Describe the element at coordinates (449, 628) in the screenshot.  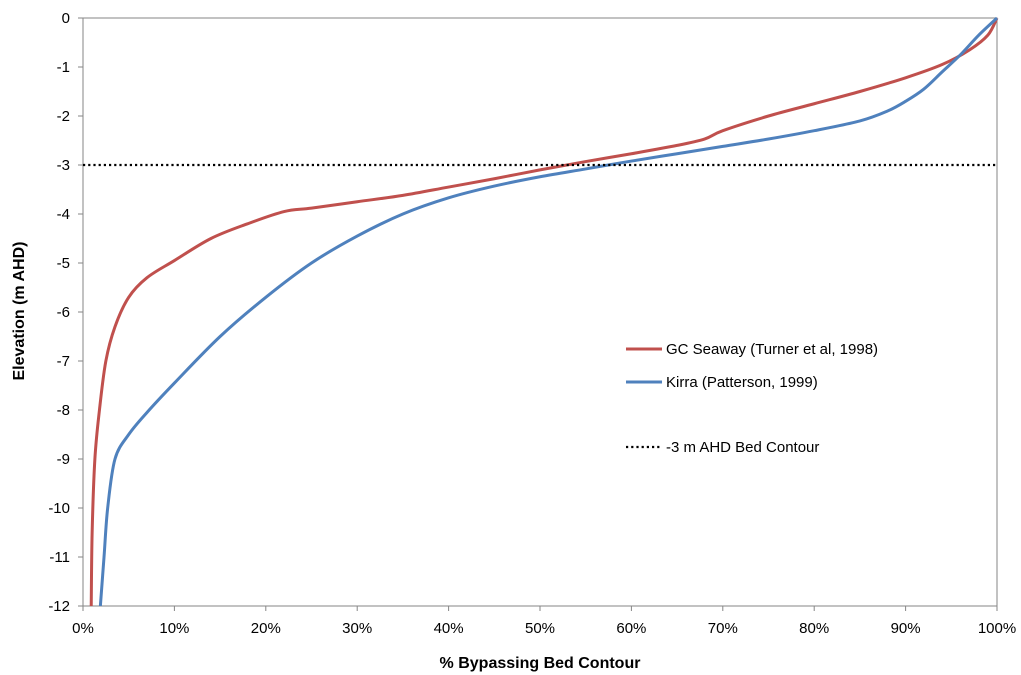
I see `x-tick-label: 40%` at that location.